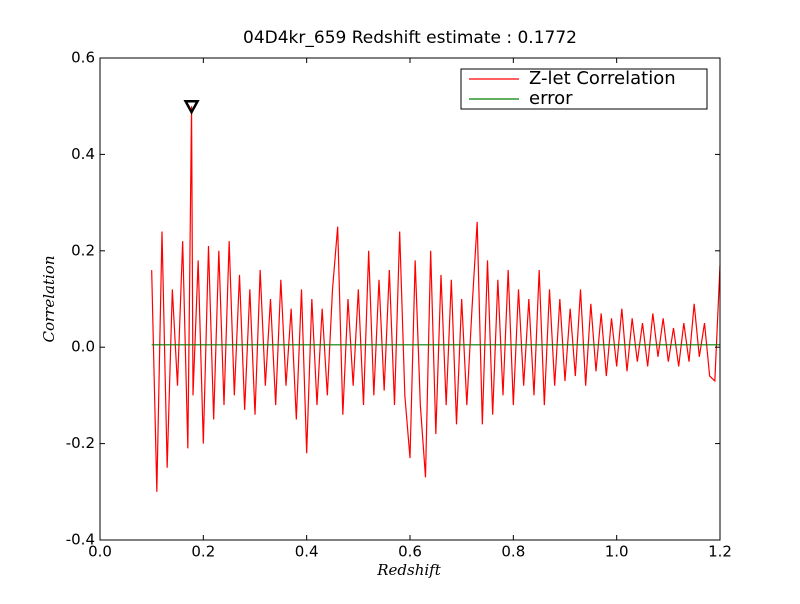 The image size is (800, 604). Describe the element at coordinates (49, 299) in the screenshot. I see `y-axis-label: Correlation` at that location.